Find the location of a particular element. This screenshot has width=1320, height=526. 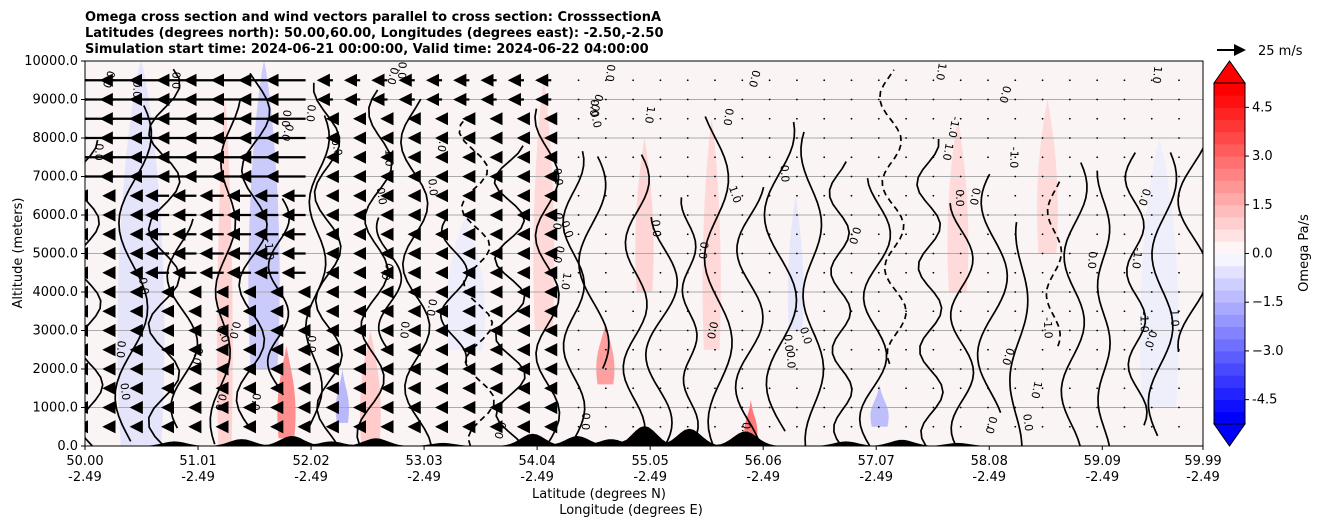

y-tick-label: 6000.0 is located at coordinates (56, 215).